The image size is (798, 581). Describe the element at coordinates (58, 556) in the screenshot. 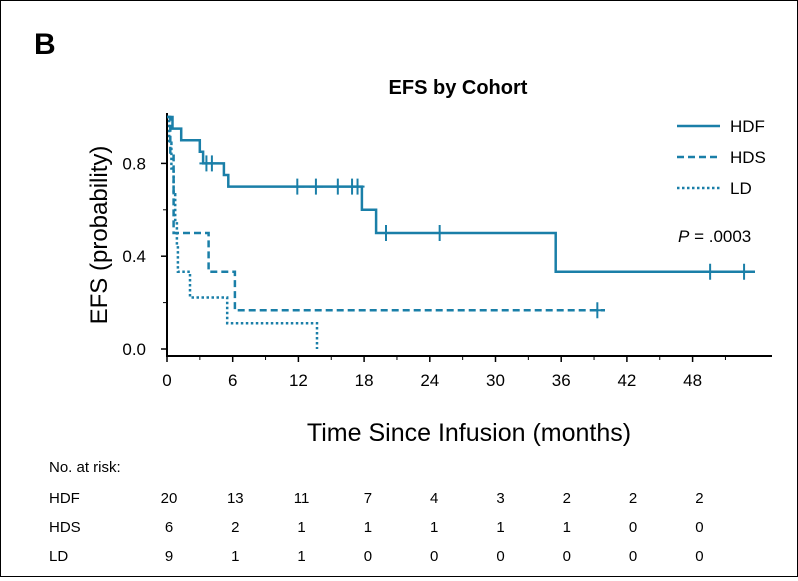

I see `risk-row-label-ld: LD` at that location.